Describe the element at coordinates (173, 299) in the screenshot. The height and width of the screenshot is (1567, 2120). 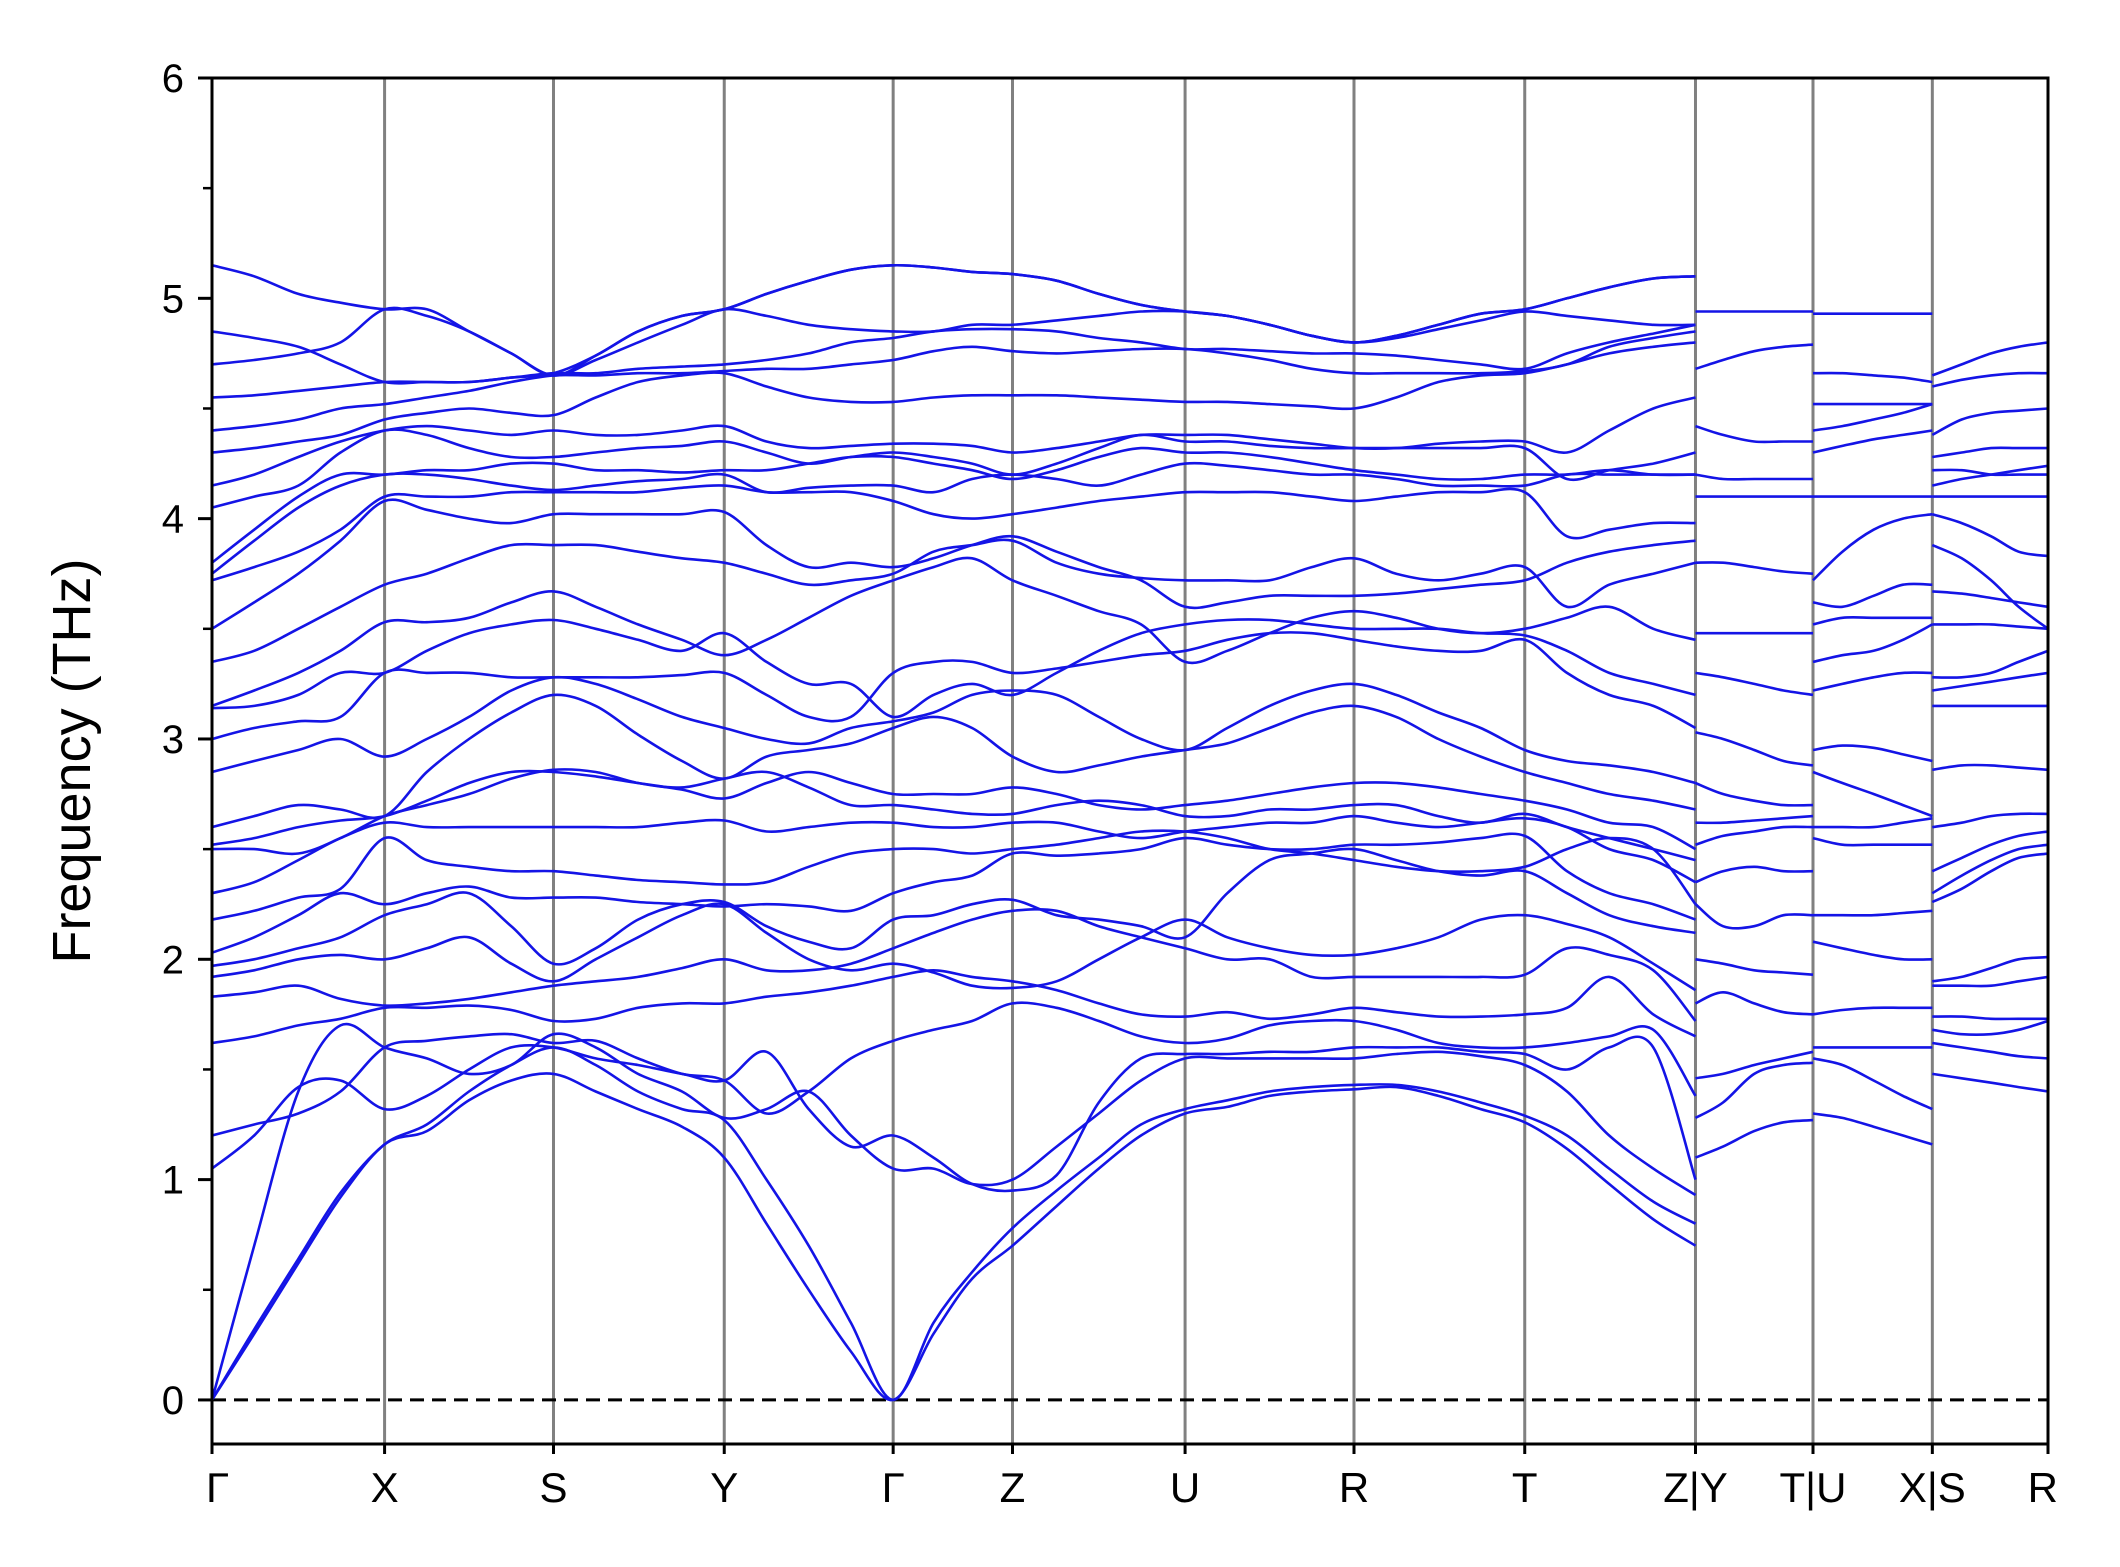
I see `y-tick-label: 5` at that location.